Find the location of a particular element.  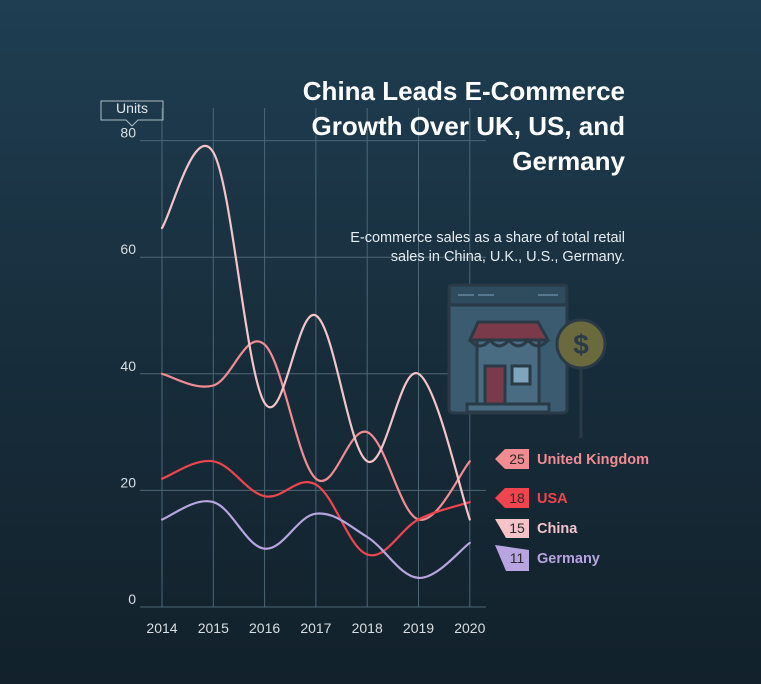

series-name-label: United Kingdom is located at coordinates (593, 460).